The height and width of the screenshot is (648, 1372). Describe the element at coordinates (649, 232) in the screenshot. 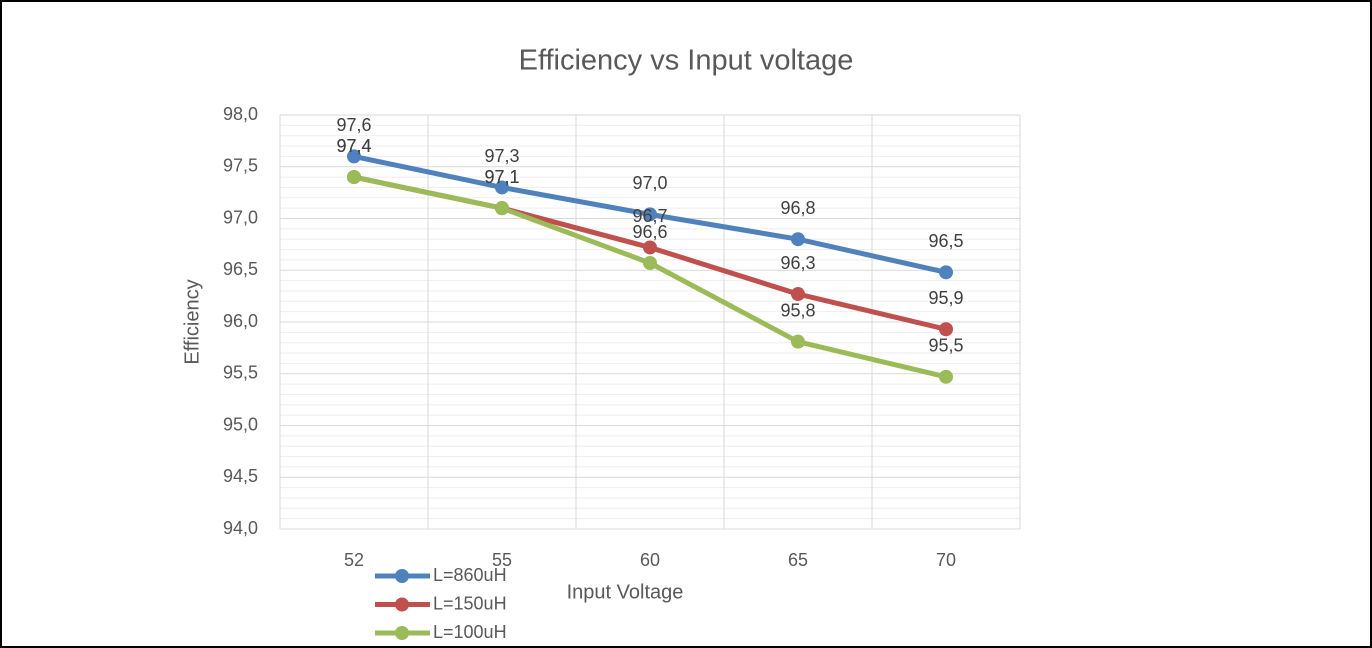

I see `data-label: 96,6` at that location.